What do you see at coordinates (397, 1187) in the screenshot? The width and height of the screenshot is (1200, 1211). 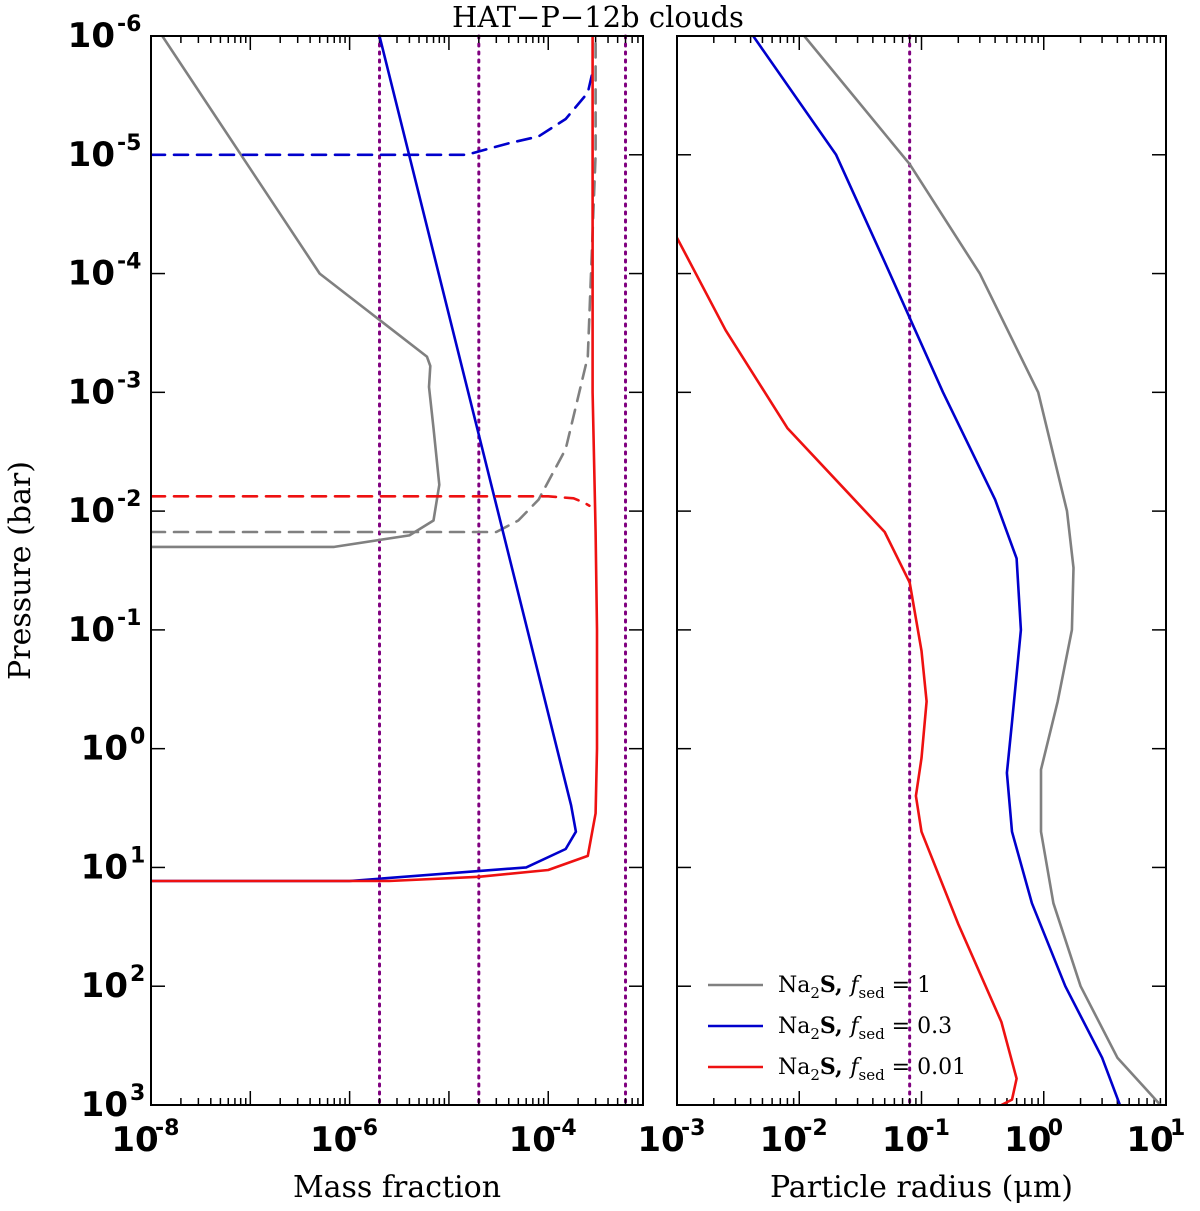 I see `x-axis-label: Mass fraction` at bounding box center [397, 1187].